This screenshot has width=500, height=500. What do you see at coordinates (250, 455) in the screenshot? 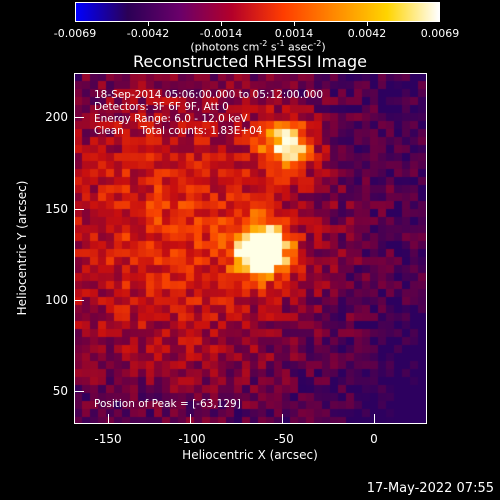
I see `x-axis-title: Heliocentric X (arcsec)` at bounding box center [250, 455].